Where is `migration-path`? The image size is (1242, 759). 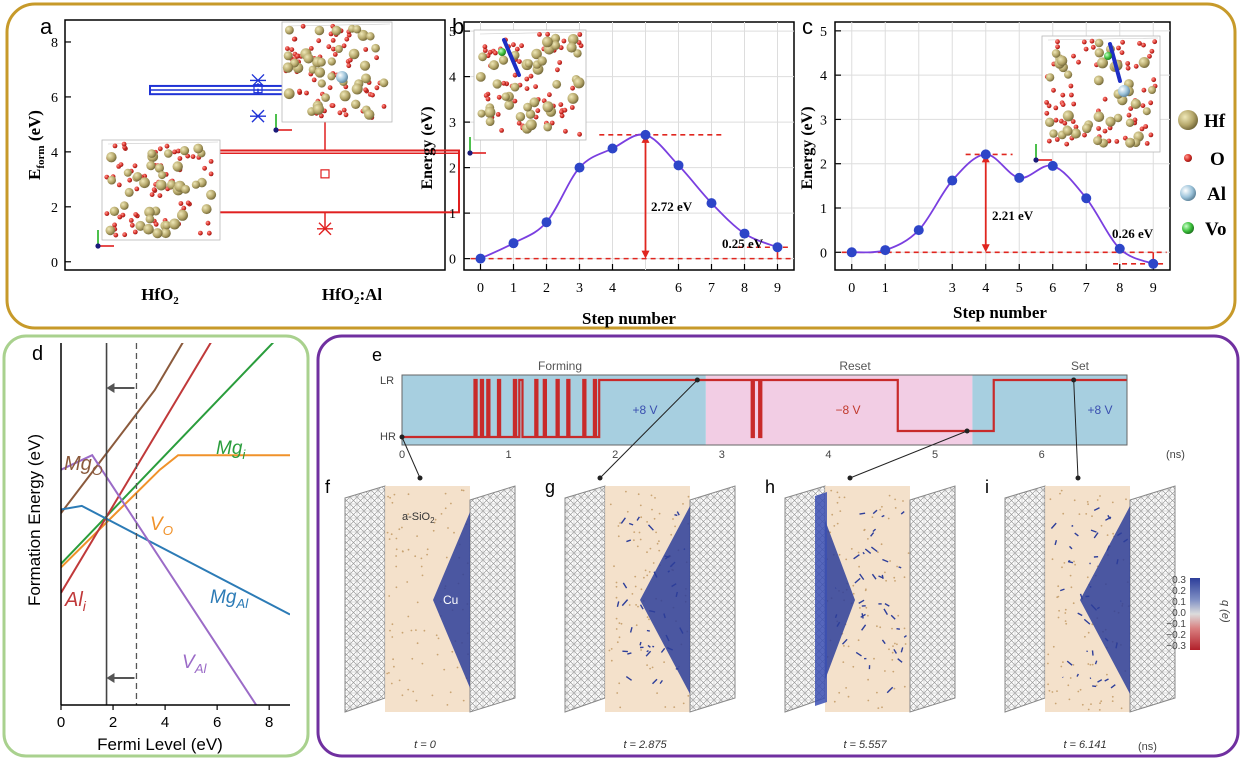
migration-path is located at coordinates (511, 57).